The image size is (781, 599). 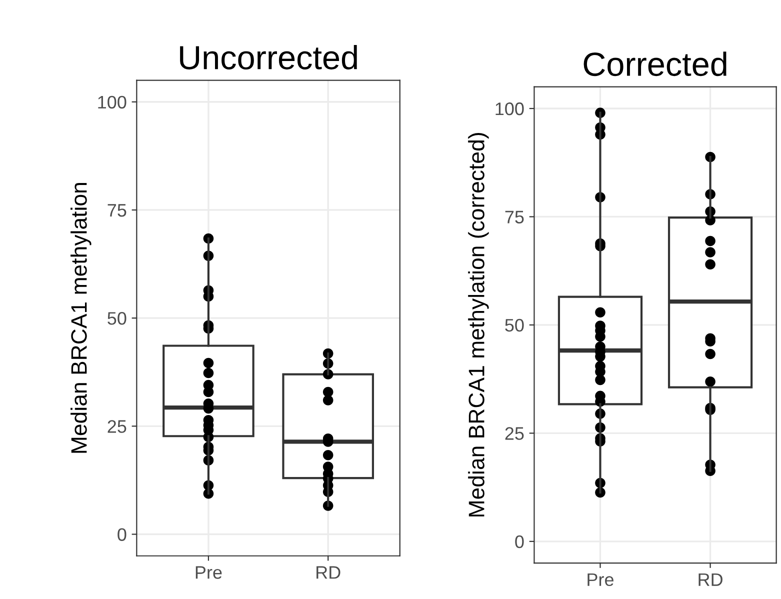 What do you see at coordinates (478, 324) in the screenshot?
I see `y-axis-title: Median BRCA1 methylation (corrected)` at bounding box center [478, 324].